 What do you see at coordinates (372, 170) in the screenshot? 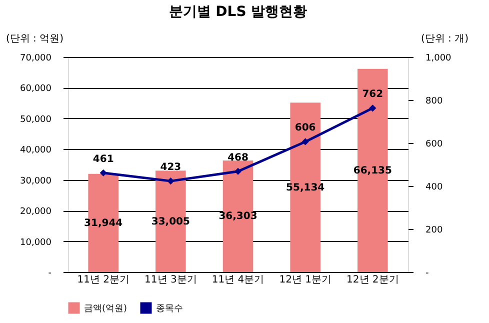
I see `data-label: 66,135` at bounding box center [372, 170].